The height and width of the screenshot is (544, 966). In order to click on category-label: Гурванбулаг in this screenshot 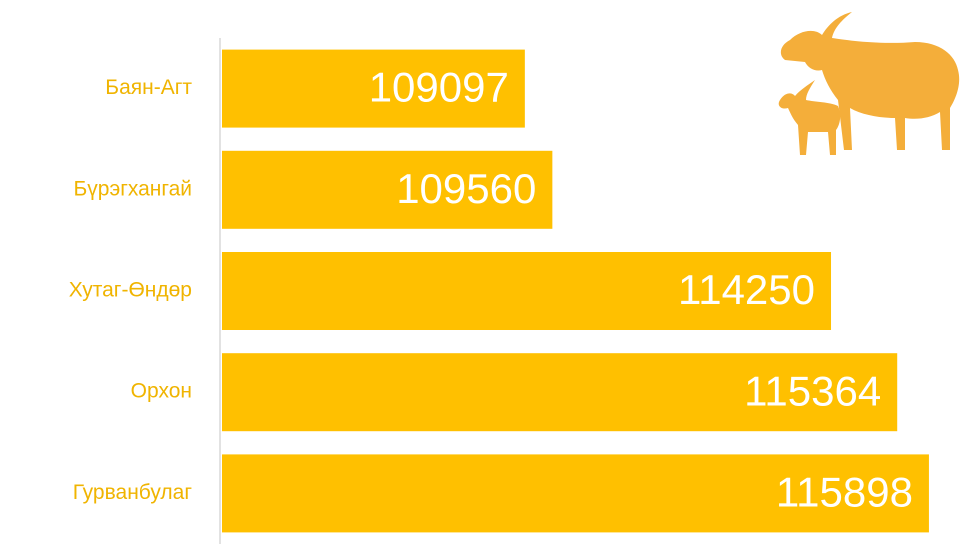, I will do `click(133, 492)`.